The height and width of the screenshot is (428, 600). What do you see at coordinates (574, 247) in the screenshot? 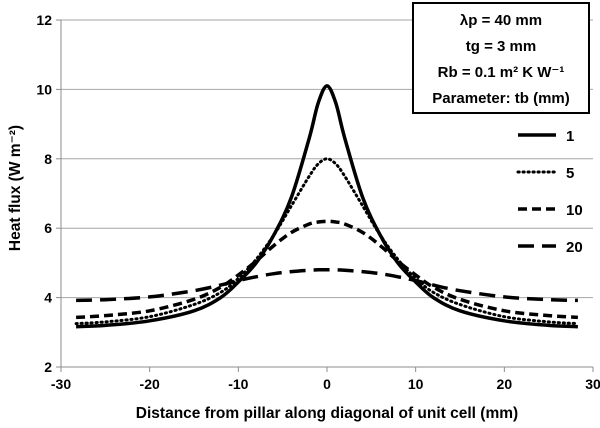
I see `legend-label-20: 20` at bounding box center [574, 247].